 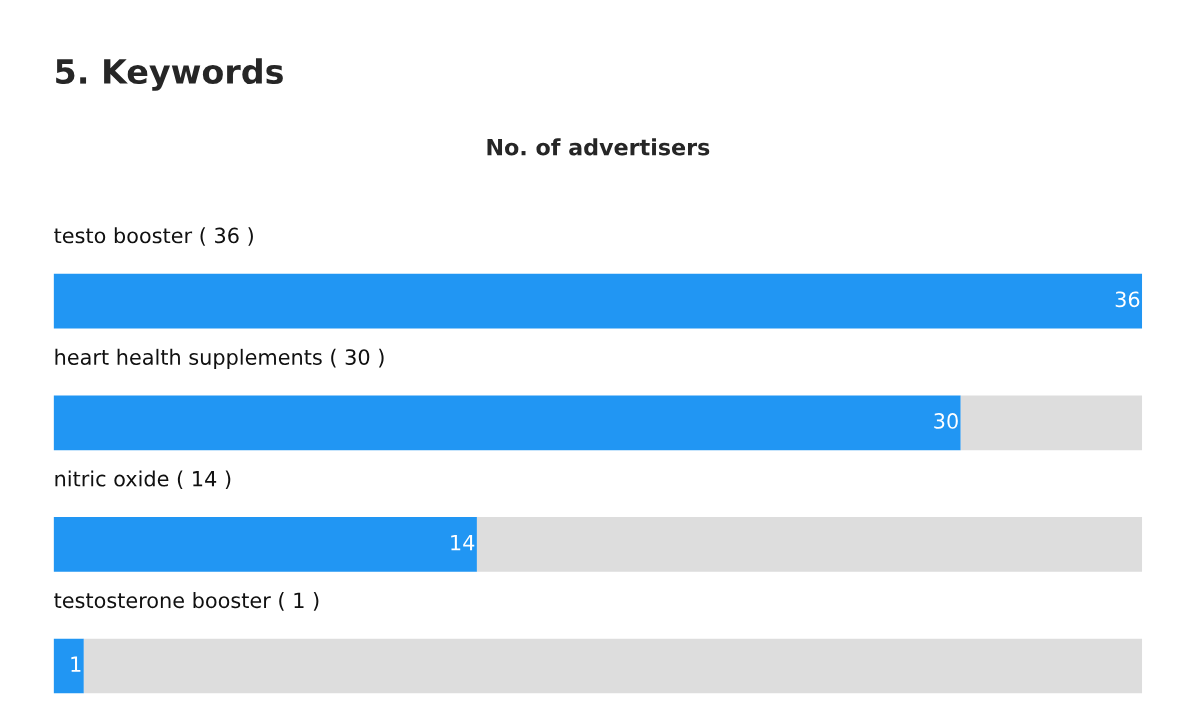 What do you see at coordinates (946, 421) in the screenshot?
I see `data-label: 30` at bounding box center [946, 421].